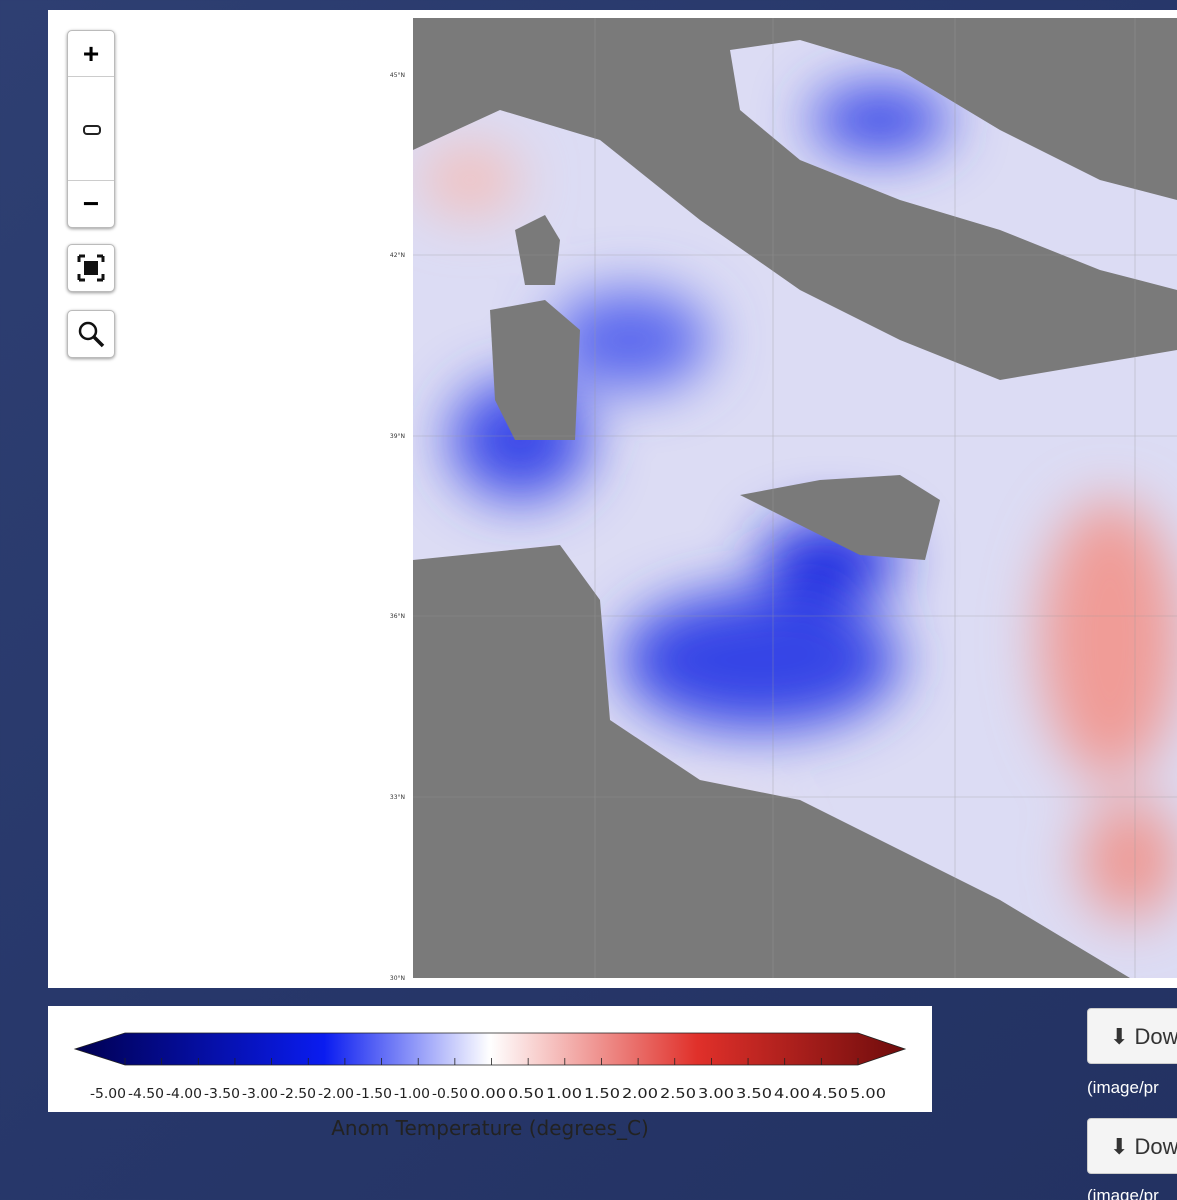  Describe the element at coordinates (526, 1094) in the screenshot. I see `colorbar-tick-label: 0.50` at that location.